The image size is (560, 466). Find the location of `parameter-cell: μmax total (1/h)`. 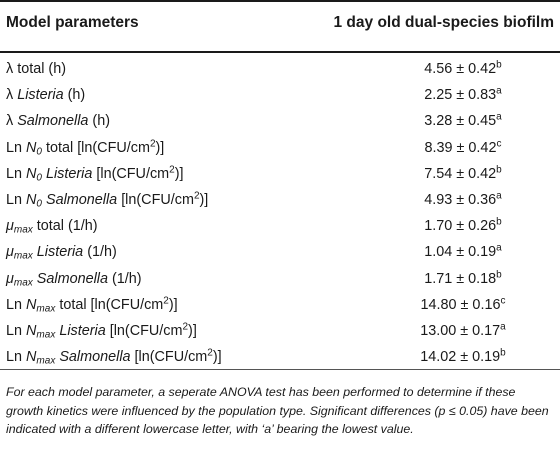

parameter-cell: μmax total (1/h) is located at coordinates (52, 226).